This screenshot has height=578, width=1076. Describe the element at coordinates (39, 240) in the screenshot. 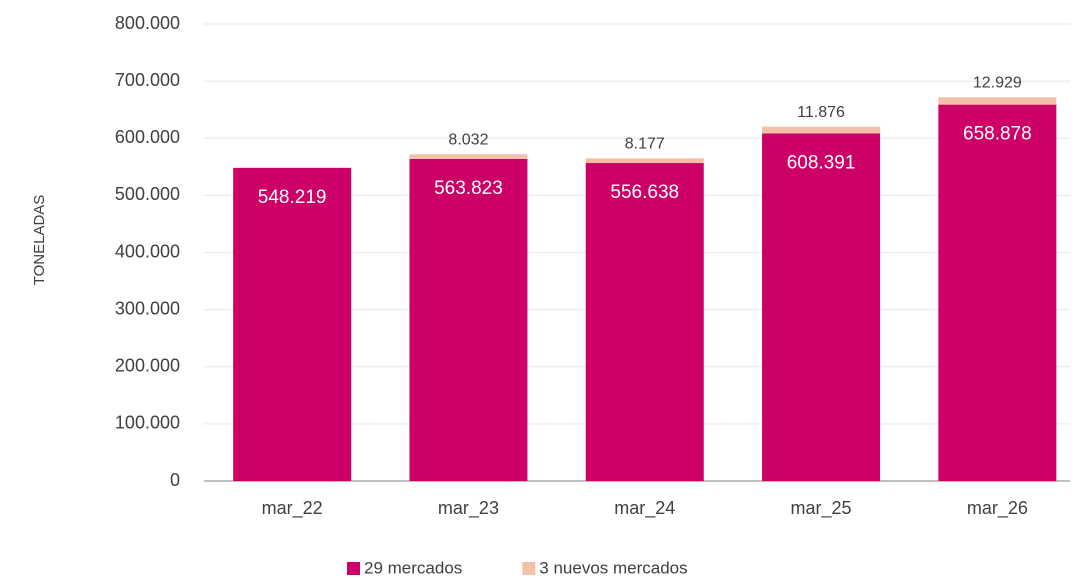

I see `y-axis-label: TONELADAS` at that location.